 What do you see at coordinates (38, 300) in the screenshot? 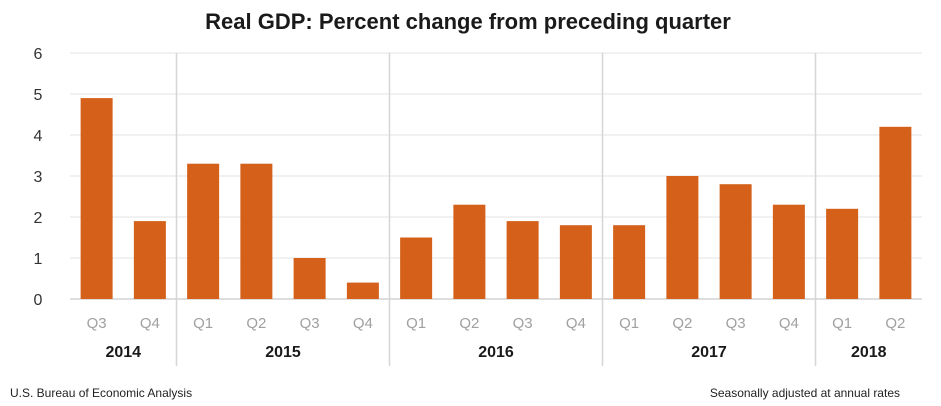
I see `y-tick-label: 0` at bounding box center [38, 300].